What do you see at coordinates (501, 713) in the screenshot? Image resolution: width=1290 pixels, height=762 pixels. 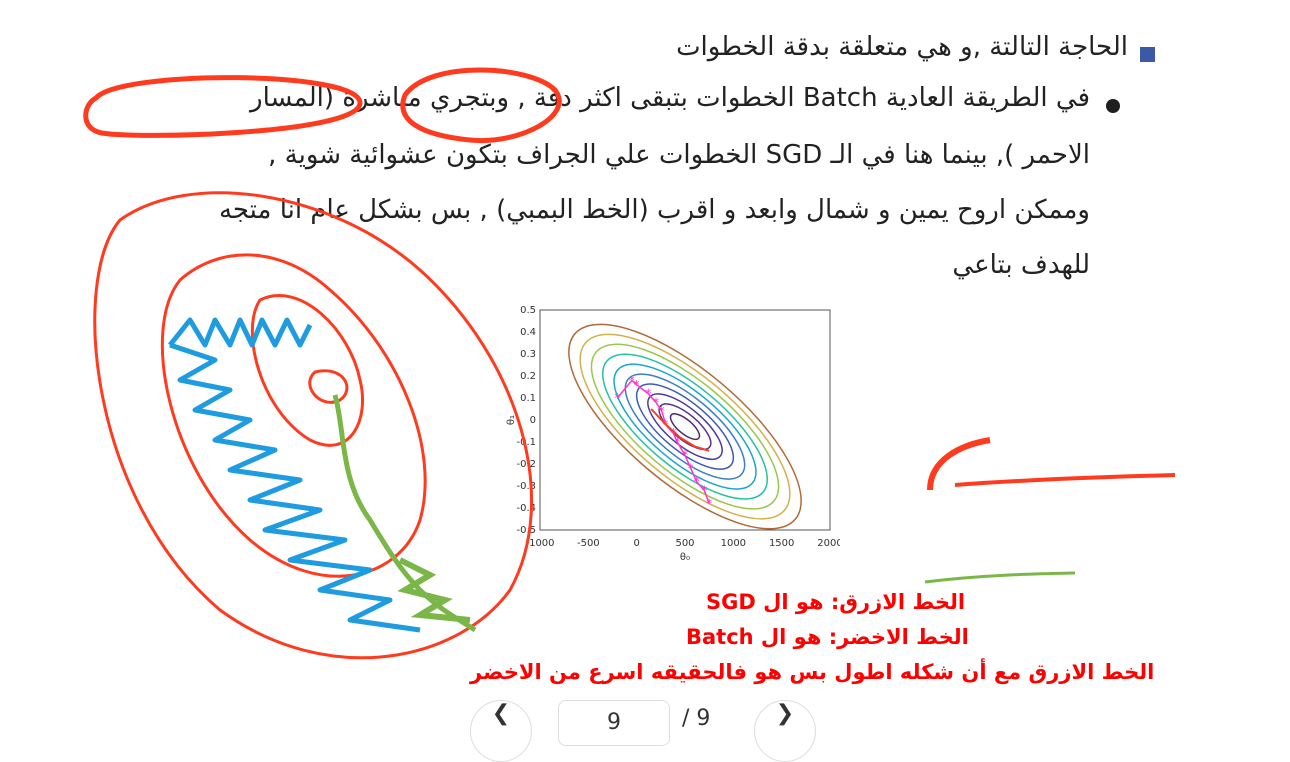 I see `chevron-left-icon: ❮` at bounding box center [501, 713].